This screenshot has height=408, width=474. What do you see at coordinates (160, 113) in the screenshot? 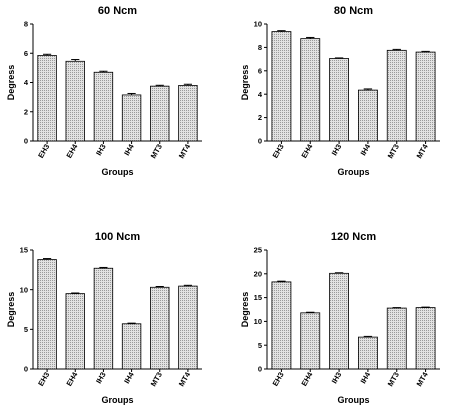
I see `chart-0-bar-mt3` at bounding box center [160, 113].